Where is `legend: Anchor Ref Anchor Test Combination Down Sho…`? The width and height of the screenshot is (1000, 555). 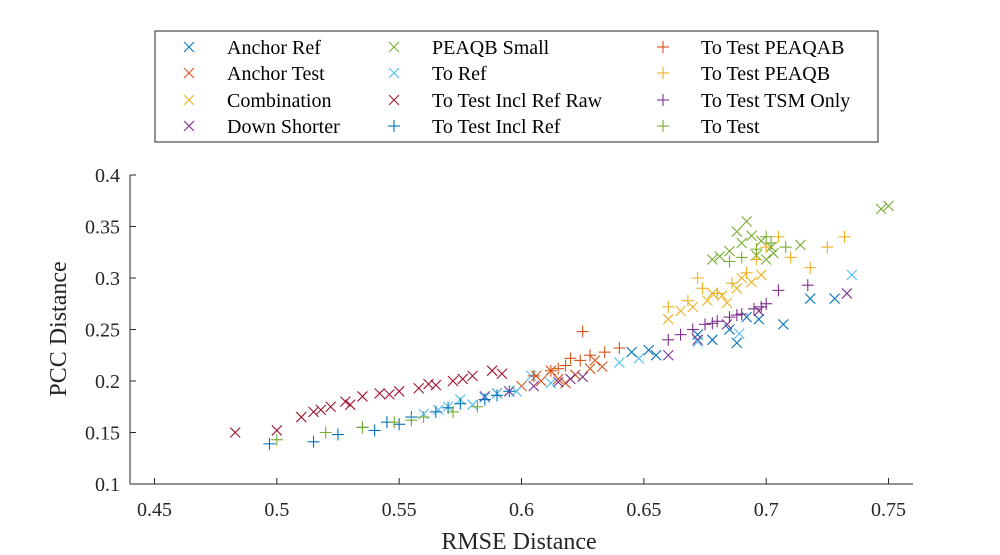
legend: Anchor Ref Anchor Test Combination Down Sho… is located at coordinates (516, 86).